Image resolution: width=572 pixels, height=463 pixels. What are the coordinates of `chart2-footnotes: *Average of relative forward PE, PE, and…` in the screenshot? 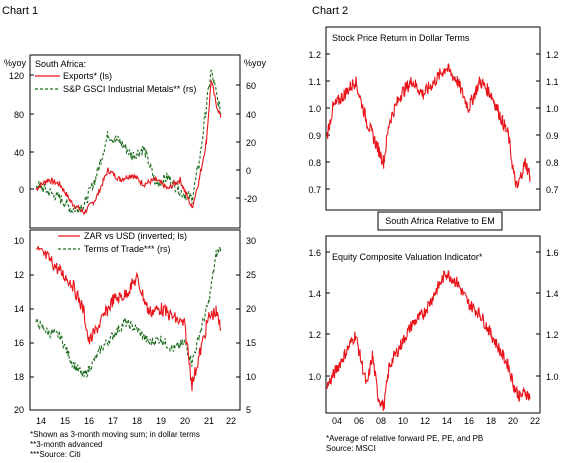 It's located at (404, 443).